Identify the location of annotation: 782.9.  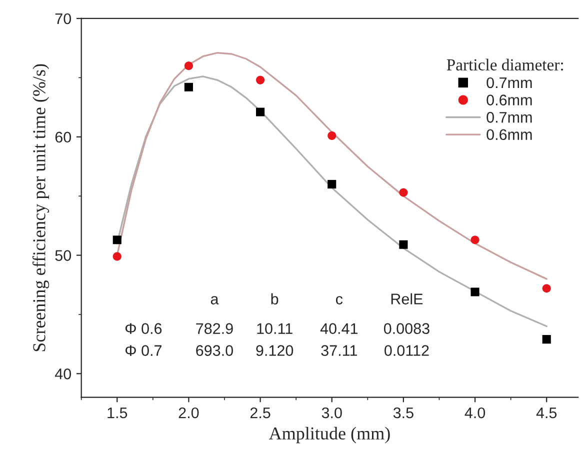
(214, 328).